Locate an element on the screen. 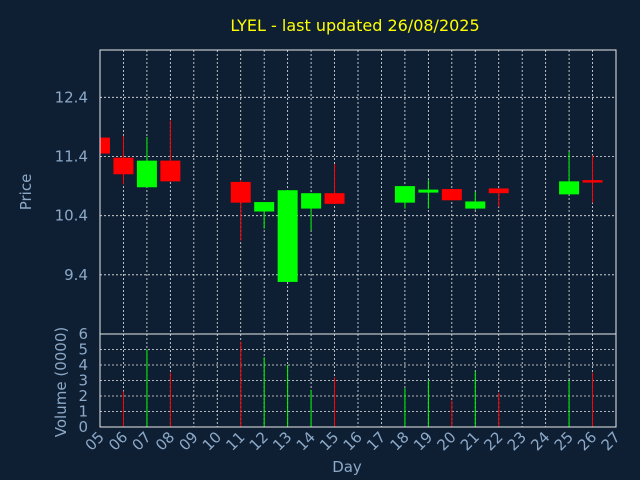 The width and height of the screenshot is (640, 480). price-tick-label: 12.4 is located at coordinates (71, 97).